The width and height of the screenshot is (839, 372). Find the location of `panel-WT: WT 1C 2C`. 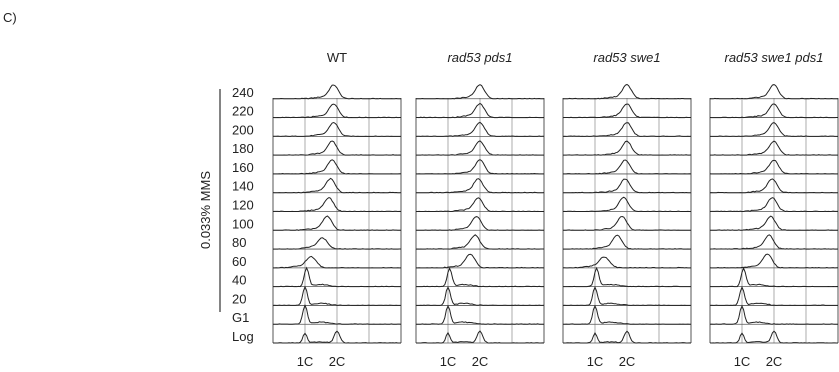

panel-WT: WT 1C 2C is located at coordinates (337, 209).